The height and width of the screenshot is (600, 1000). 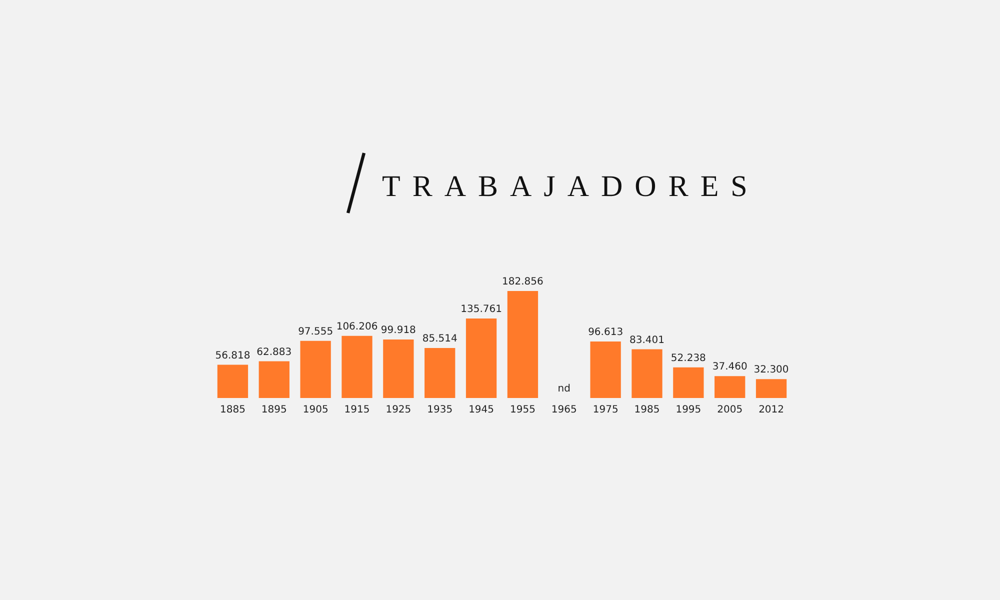 I want to click on x-tick-label: 1895, so click(x=274, y=410).